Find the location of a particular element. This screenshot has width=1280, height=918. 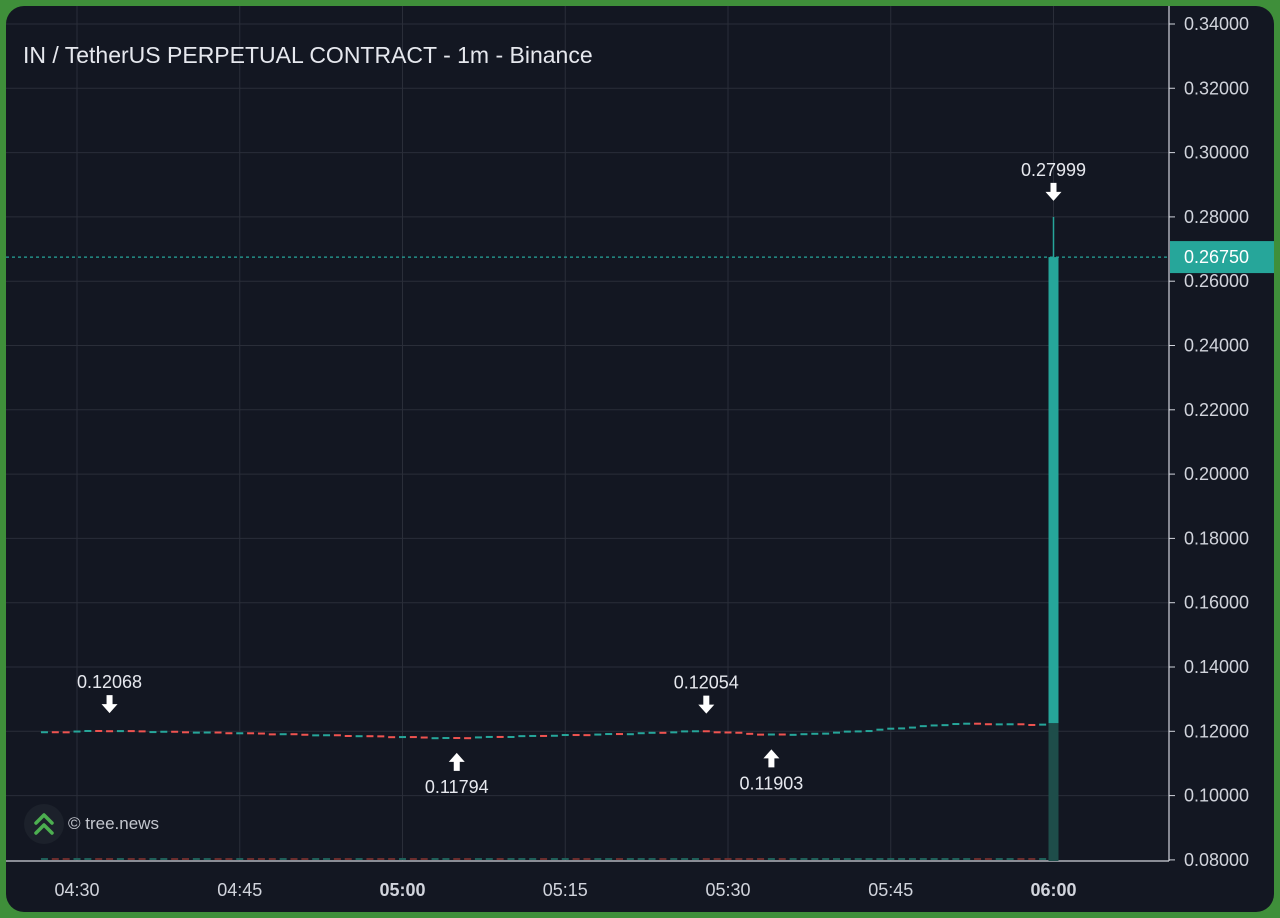

high-price-label: 0.12068 is located at coordinates (109, 682).